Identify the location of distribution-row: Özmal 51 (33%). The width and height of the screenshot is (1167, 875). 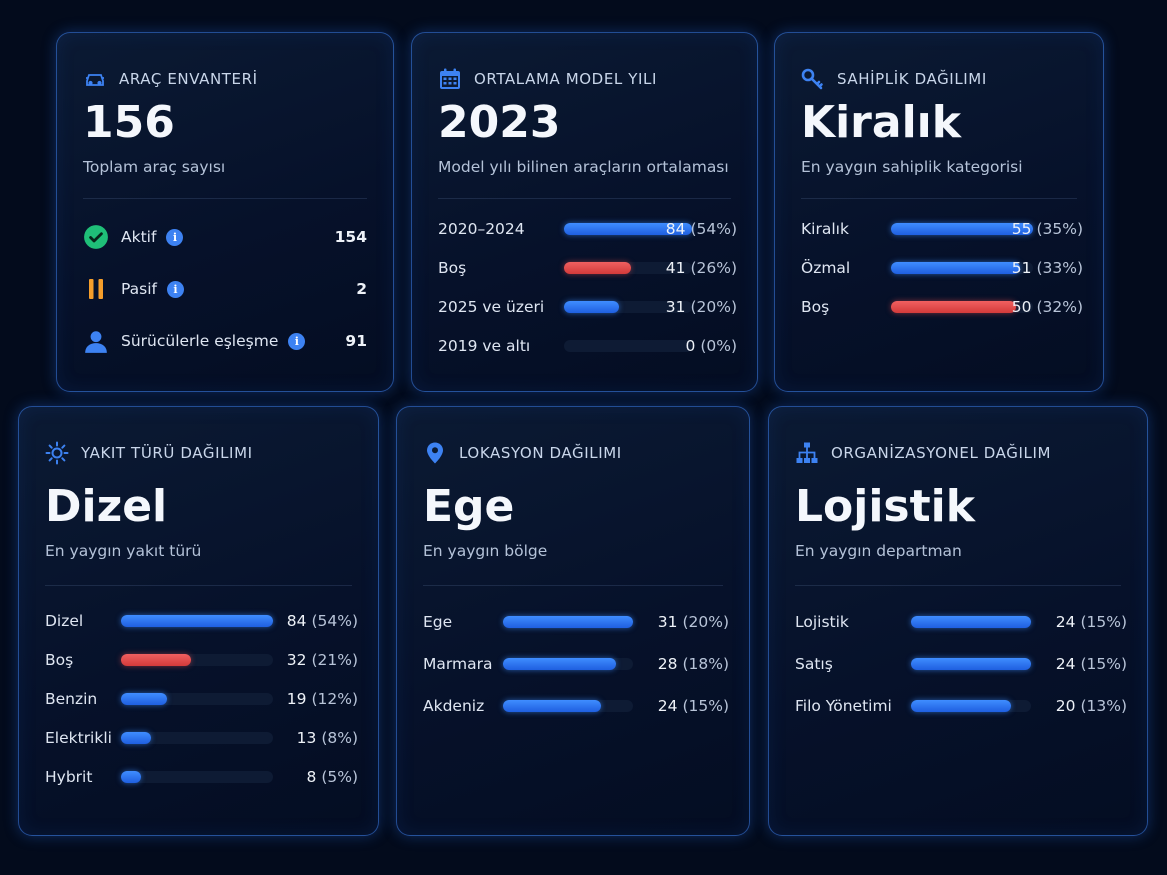
(942, 268).